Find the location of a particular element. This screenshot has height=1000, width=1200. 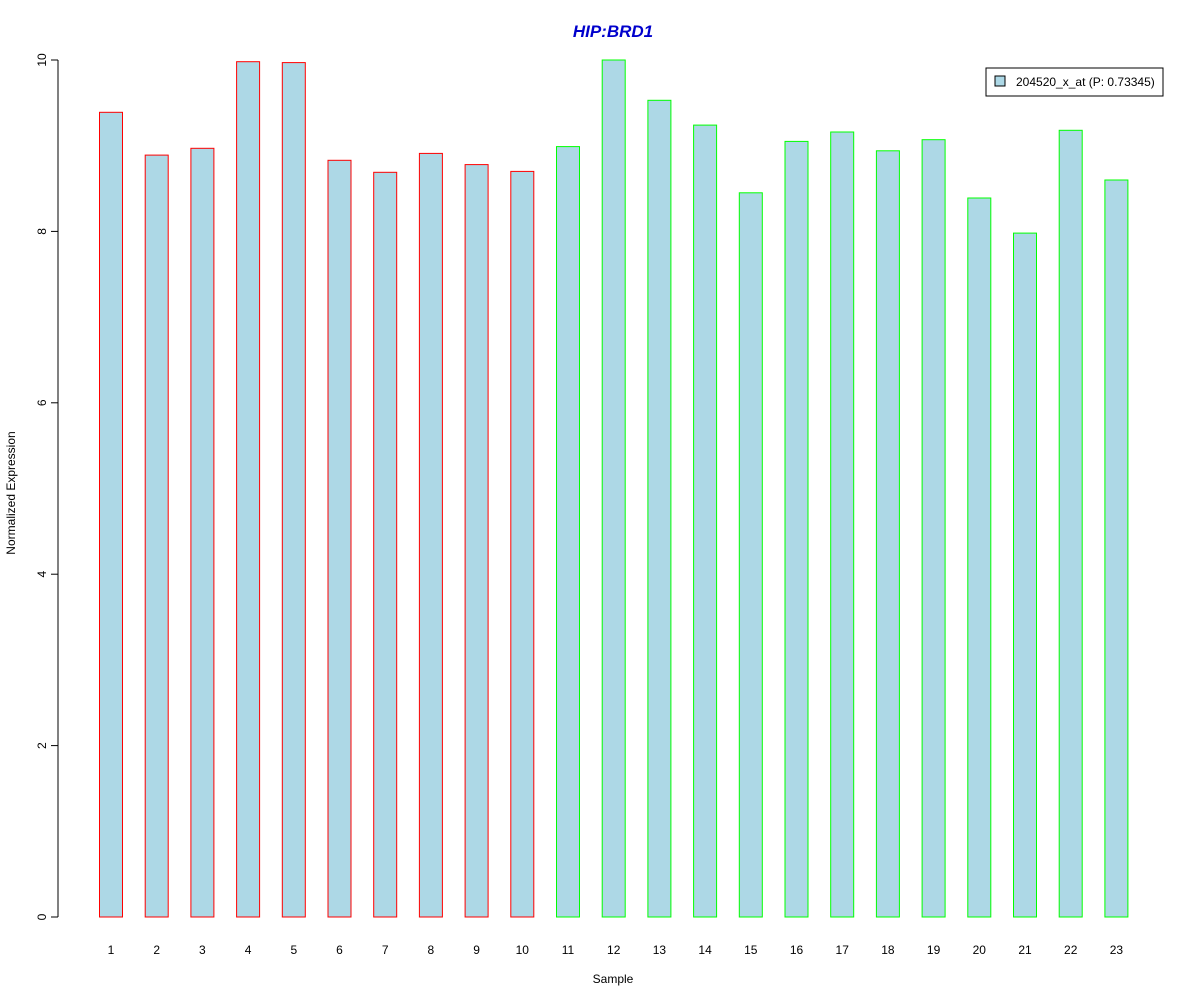

x-tick-label: 3 is located at coordinates (202, 950).